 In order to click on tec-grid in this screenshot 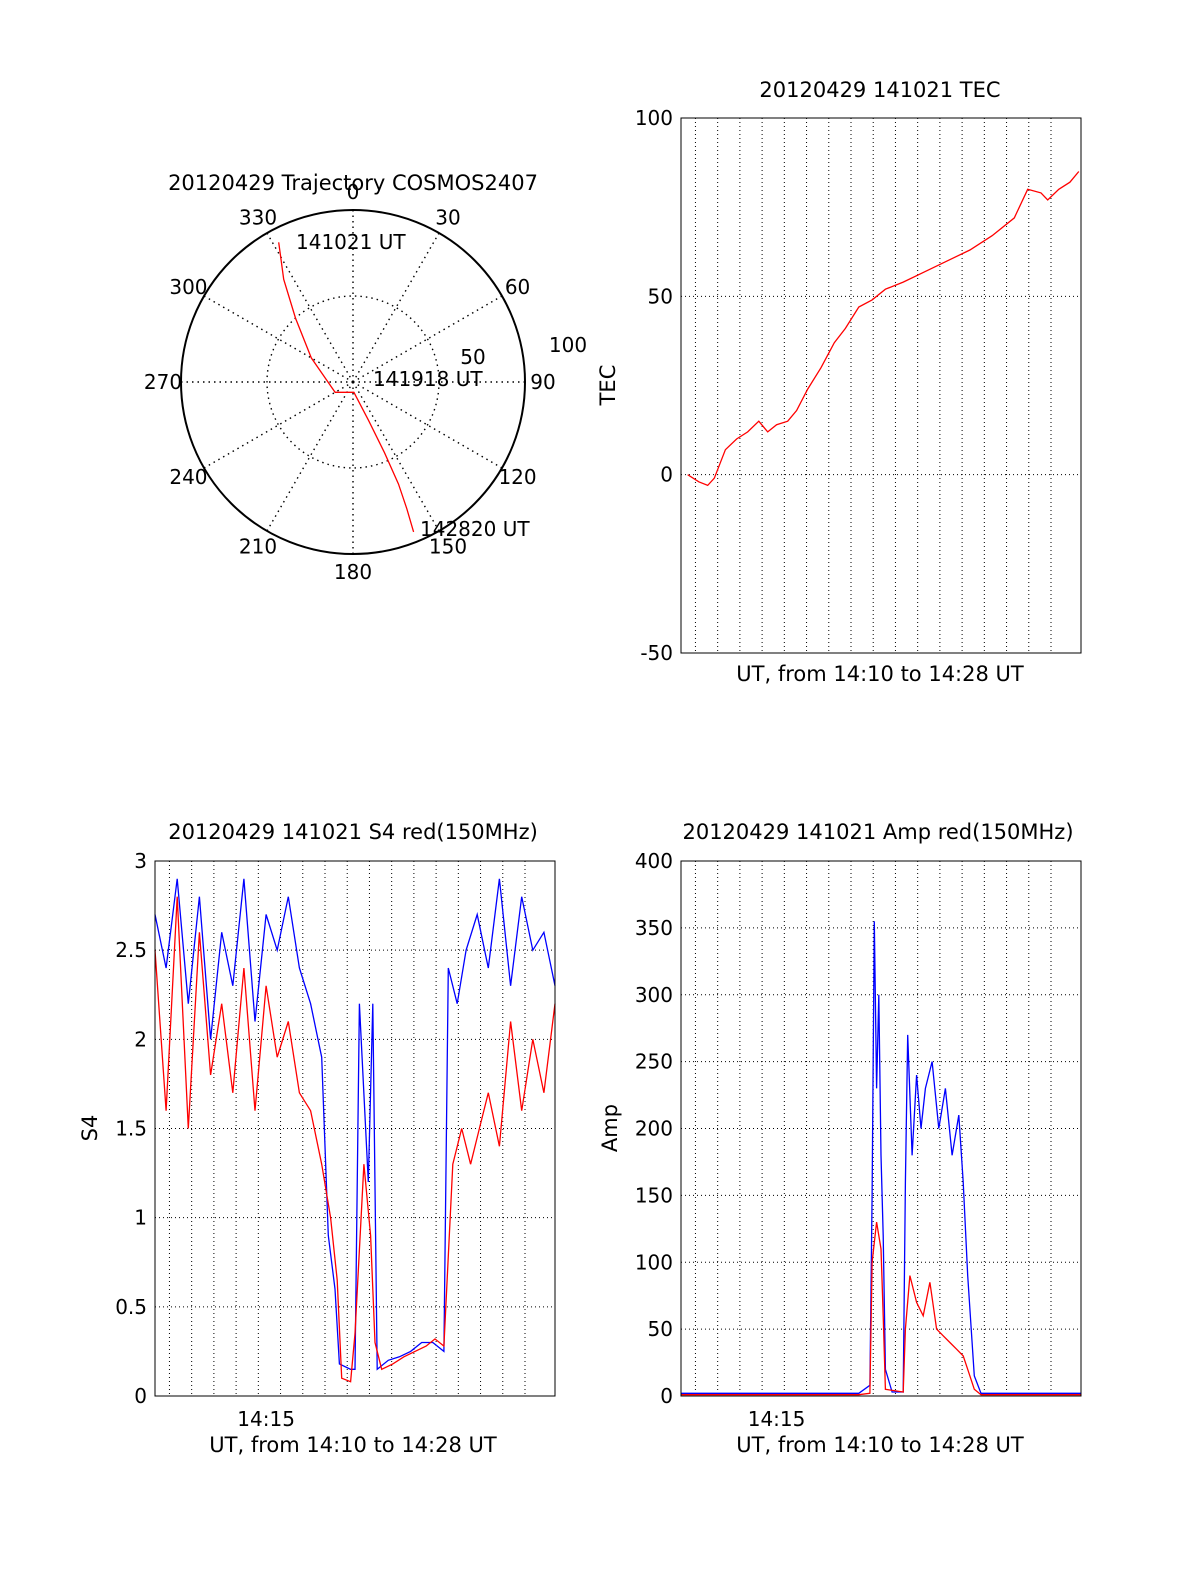, I will do `click(881, 385)`.